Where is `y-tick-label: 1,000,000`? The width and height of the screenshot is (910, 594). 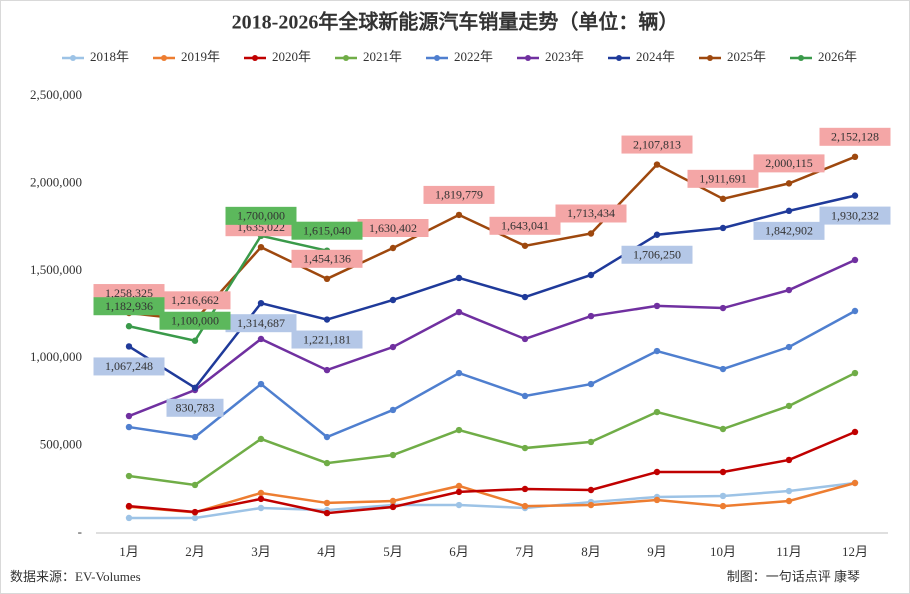 y-tick-label: 1,000,000 is located at coordinates (56, 356).